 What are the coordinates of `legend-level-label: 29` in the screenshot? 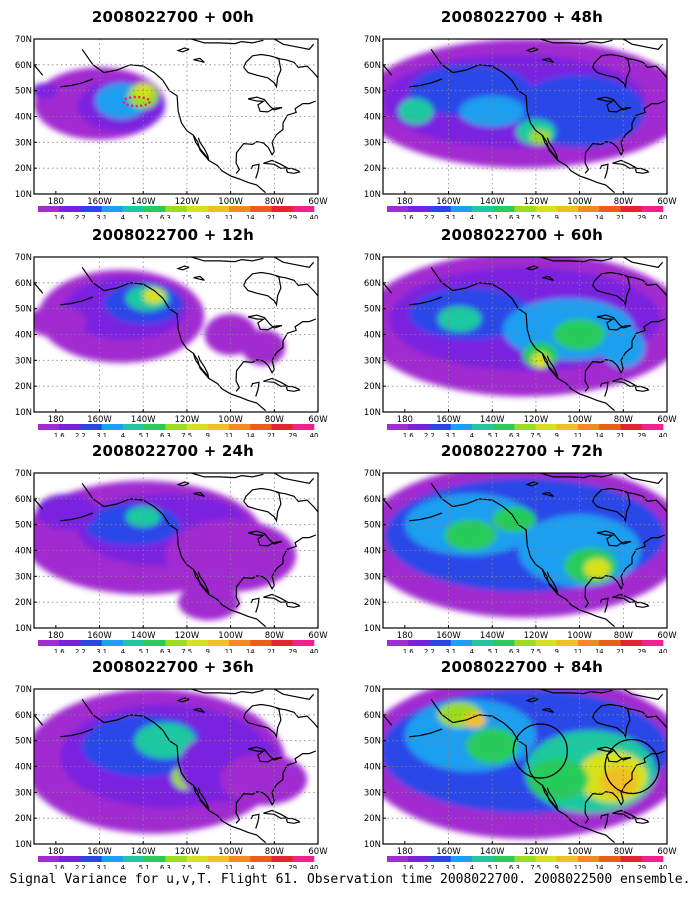 It's located at (292, 434).